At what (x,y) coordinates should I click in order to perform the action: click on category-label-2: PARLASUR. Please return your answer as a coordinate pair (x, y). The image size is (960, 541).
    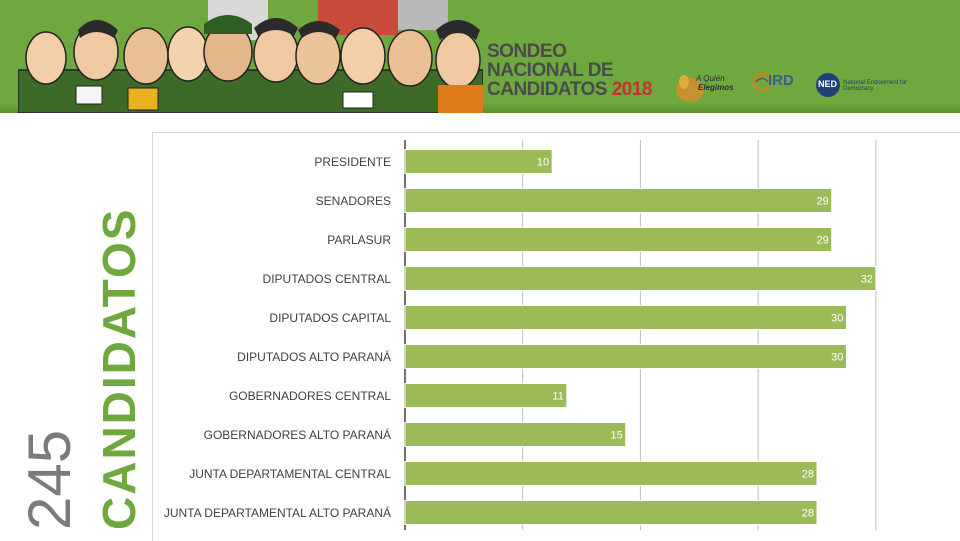
    Looking at the image, I should click on (359, 239).